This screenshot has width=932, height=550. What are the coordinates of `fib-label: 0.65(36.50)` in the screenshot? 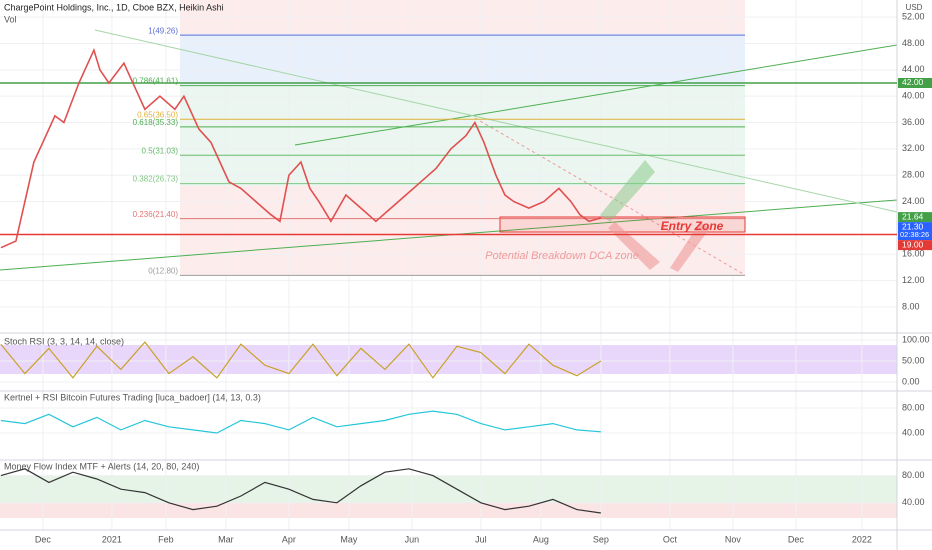 It's located at (157, 114).